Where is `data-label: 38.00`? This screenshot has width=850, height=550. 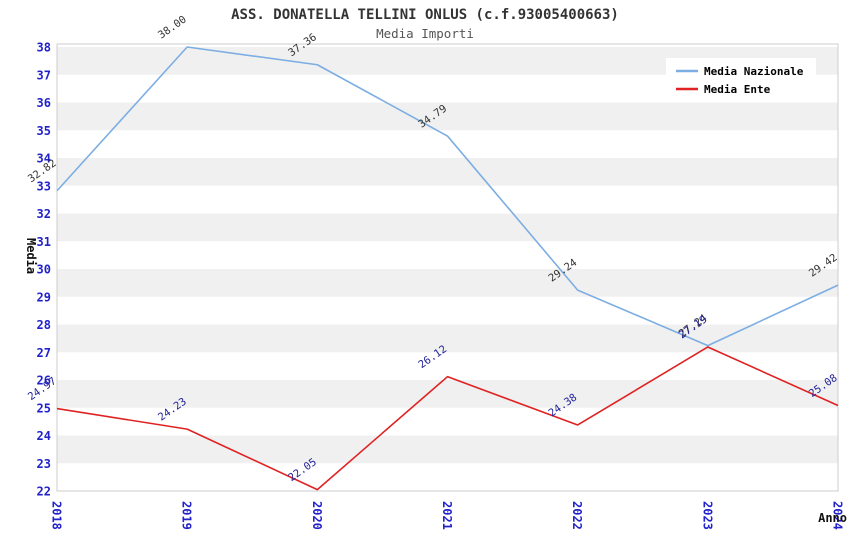
data-label: 38.00 is located at coordinates (172, 27).